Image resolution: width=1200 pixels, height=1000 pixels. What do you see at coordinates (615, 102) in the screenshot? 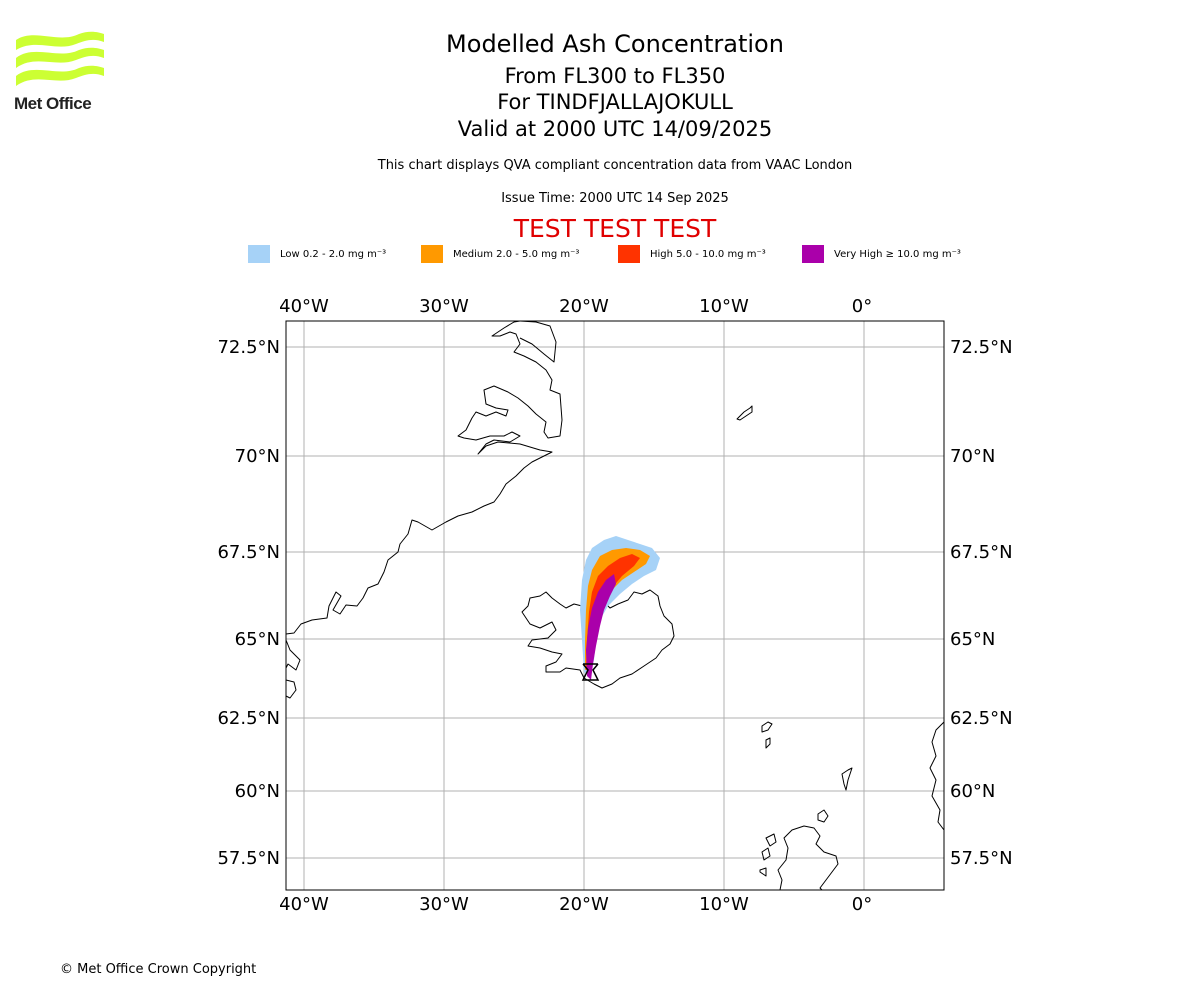
I see `volcano-name: For TINDFJALLAJOKULL` at bounding box center [615, 102].